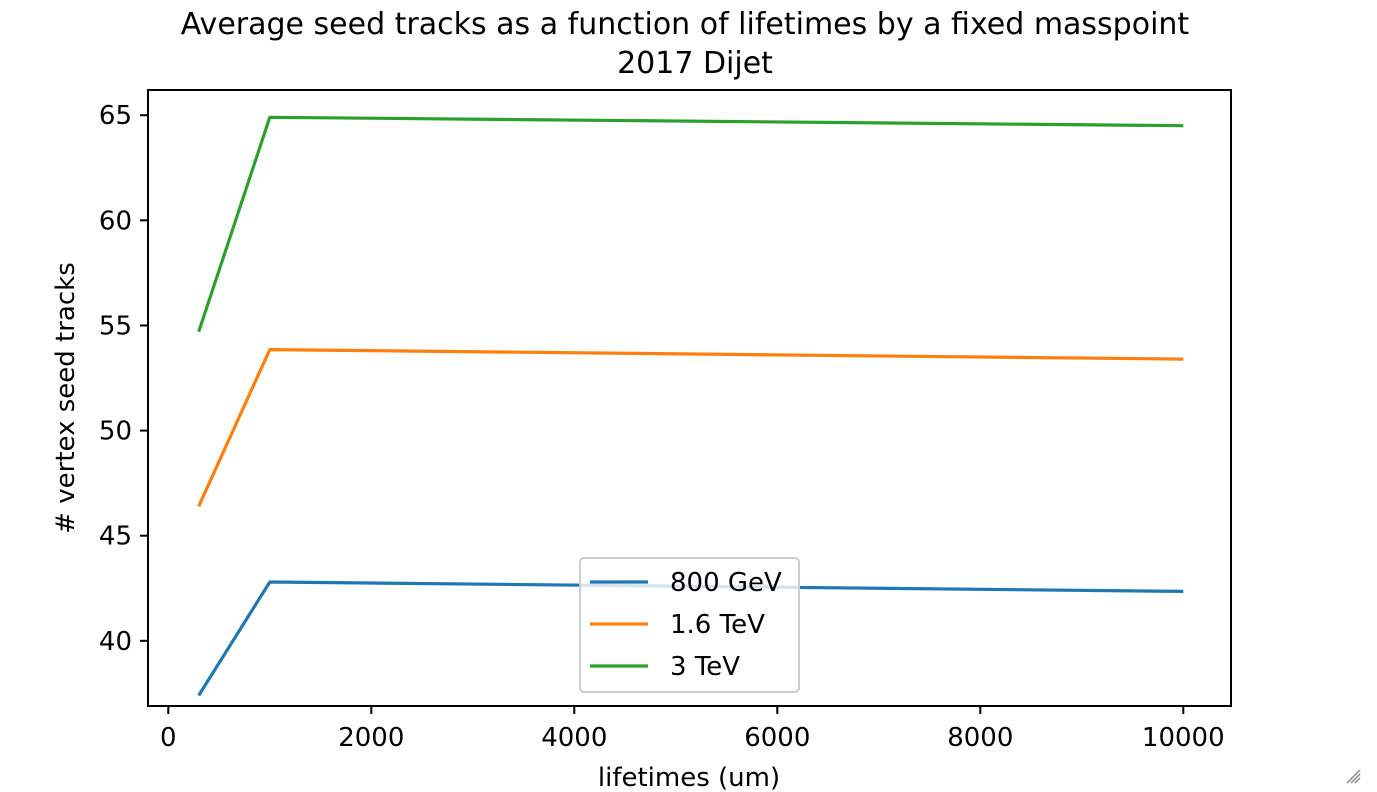 The image size is (1377, 792). What do you see at coordinates (695, 63) in the screenshot?
I see `chart-subtitle: 2017 Dijet` at bounding box center [695, 63].